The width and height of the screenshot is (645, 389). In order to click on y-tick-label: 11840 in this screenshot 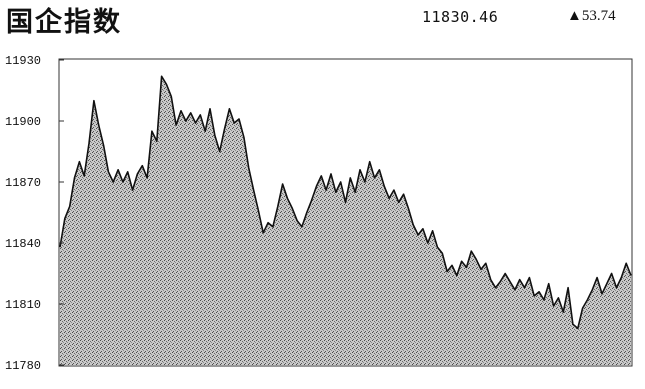, I will do `click(23, 244)`.